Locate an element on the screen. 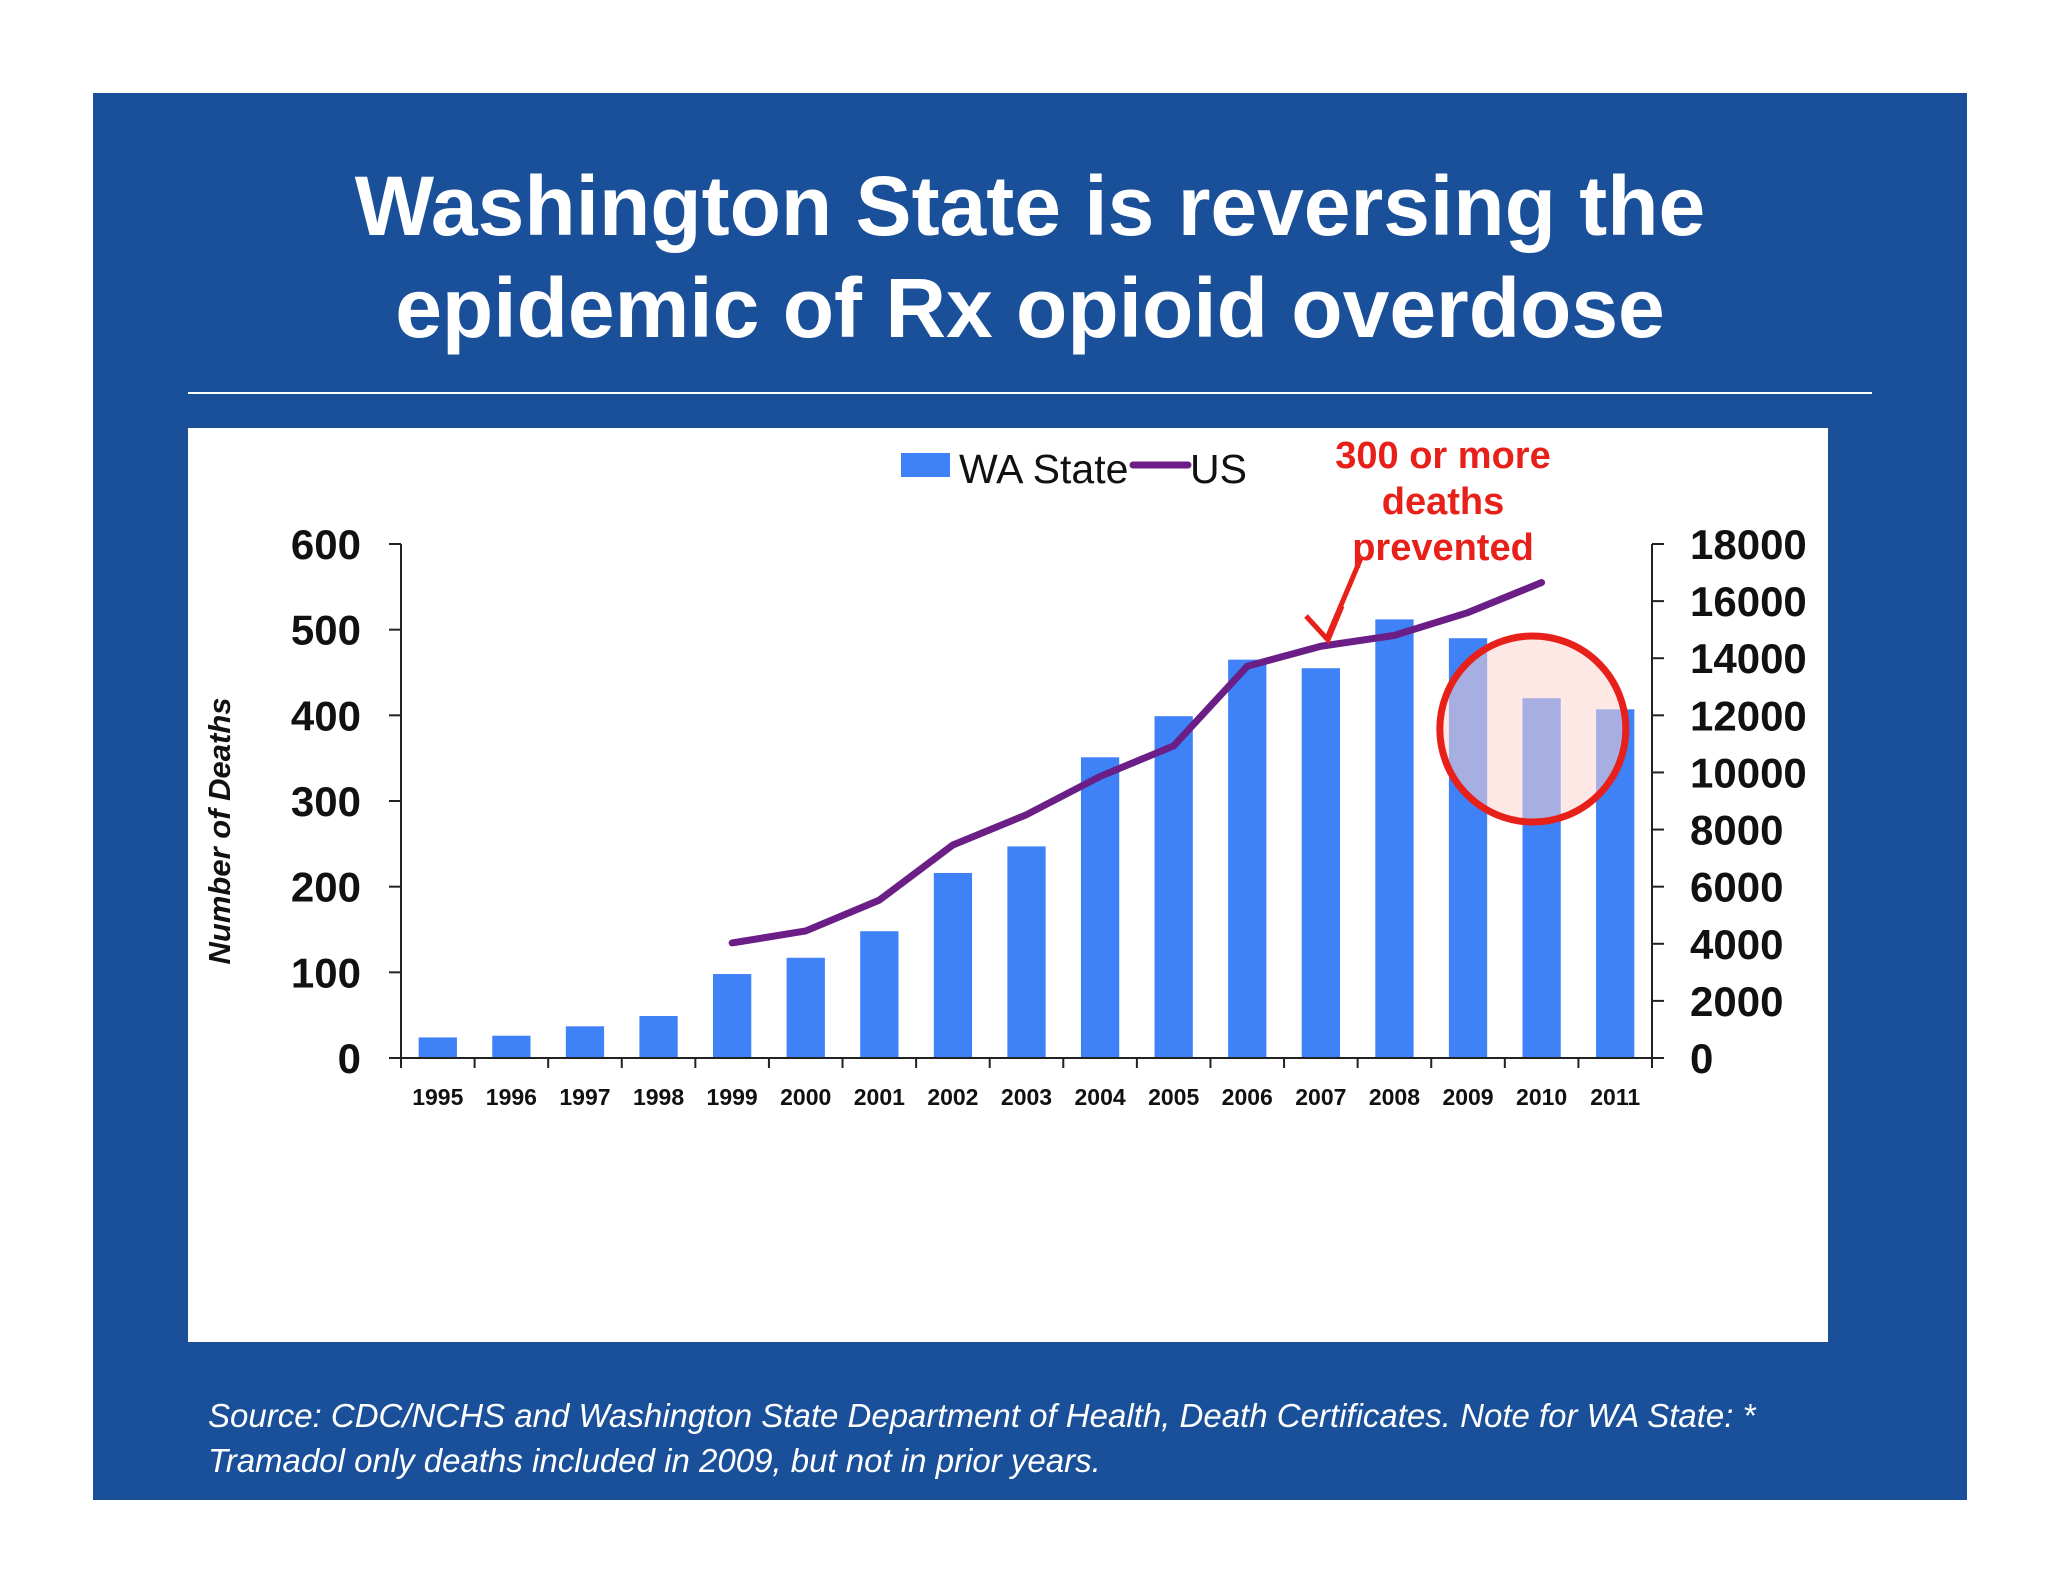 The height and width of the screenshot is (1582, 2048). y-tick-label-right: 18000 is located at coordinates (1748, 544).